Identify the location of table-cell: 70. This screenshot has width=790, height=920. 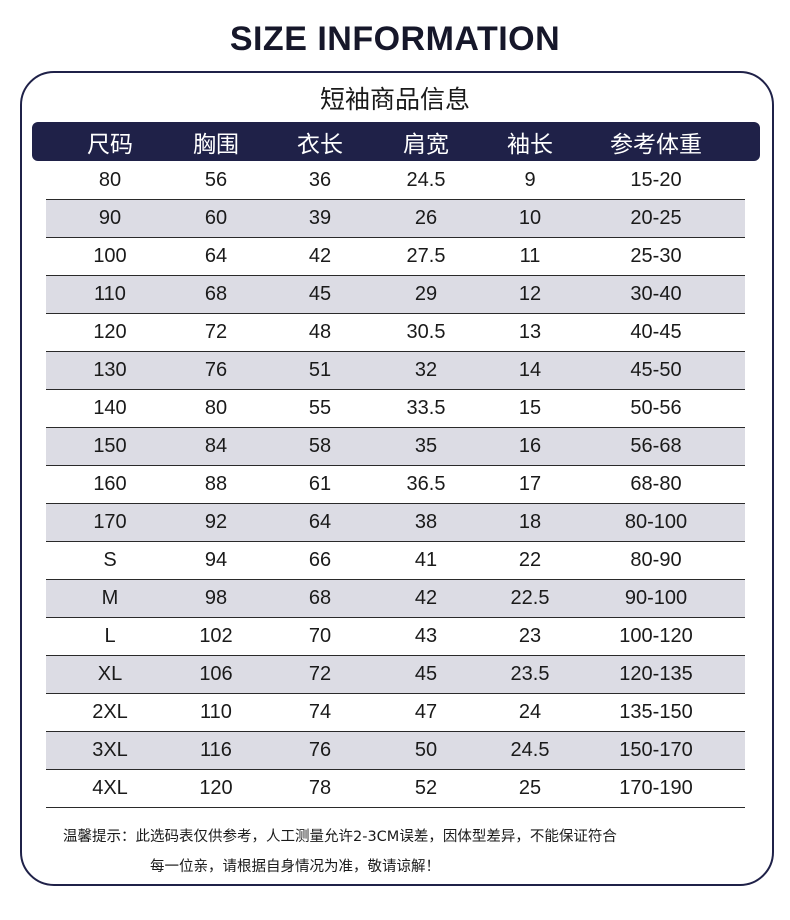
(320, 636).